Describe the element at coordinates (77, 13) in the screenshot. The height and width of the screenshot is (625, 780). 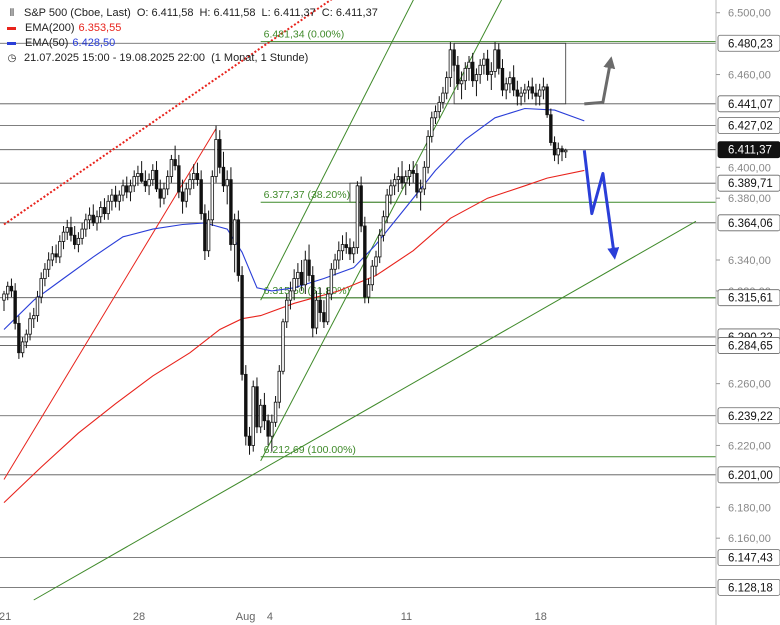
I see `instrument-title: S&P 500 (Cboe, Last)` at that location.